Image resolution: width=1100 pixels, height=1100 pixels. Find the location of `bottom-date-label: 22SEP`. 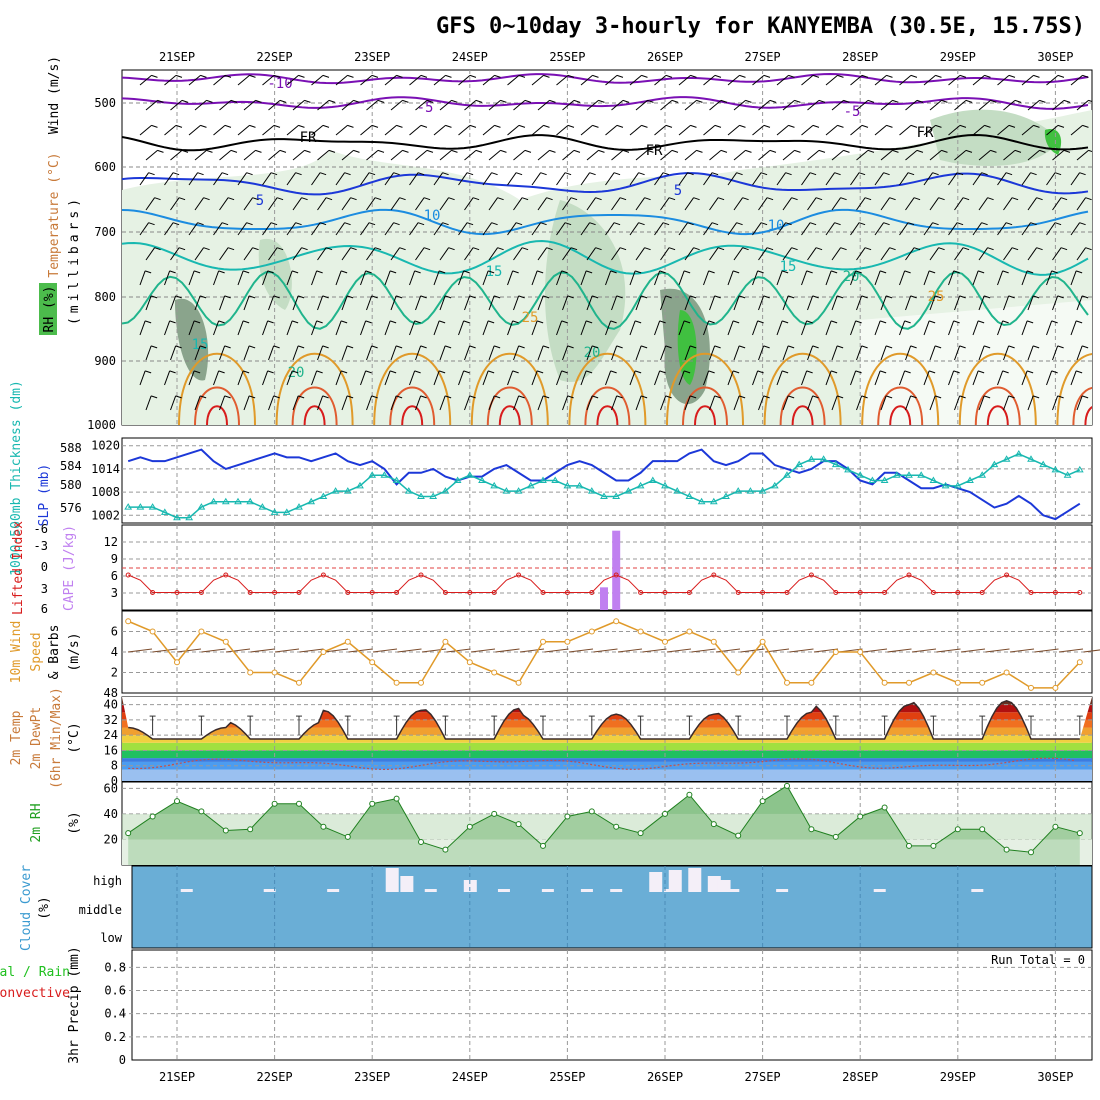

bottom-date-label: 22SEP is located at coordinates (275, 1077).